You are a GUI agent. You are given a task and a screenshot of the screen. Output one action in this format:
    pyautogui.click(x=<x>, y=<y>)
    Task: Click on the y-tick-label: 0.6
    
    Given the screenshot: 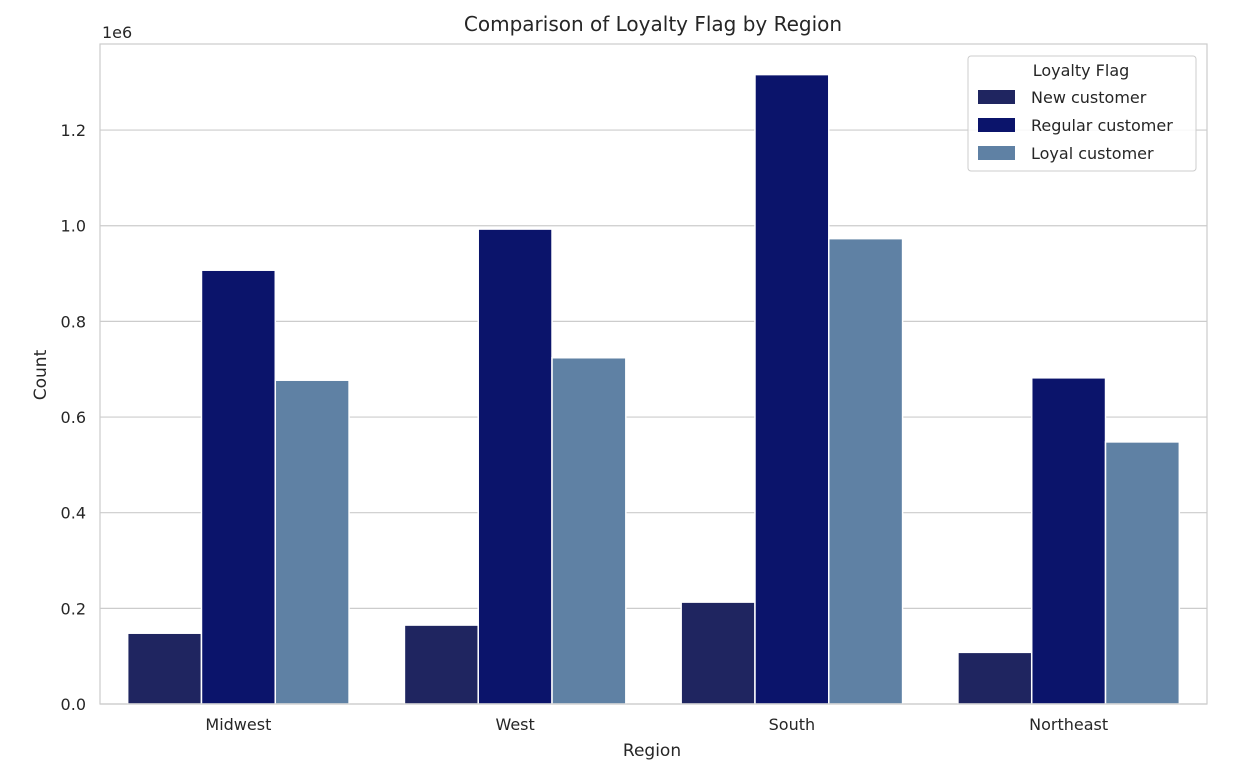 What is the action you would take?
    pyautogui.click(x=73, y=417)
    